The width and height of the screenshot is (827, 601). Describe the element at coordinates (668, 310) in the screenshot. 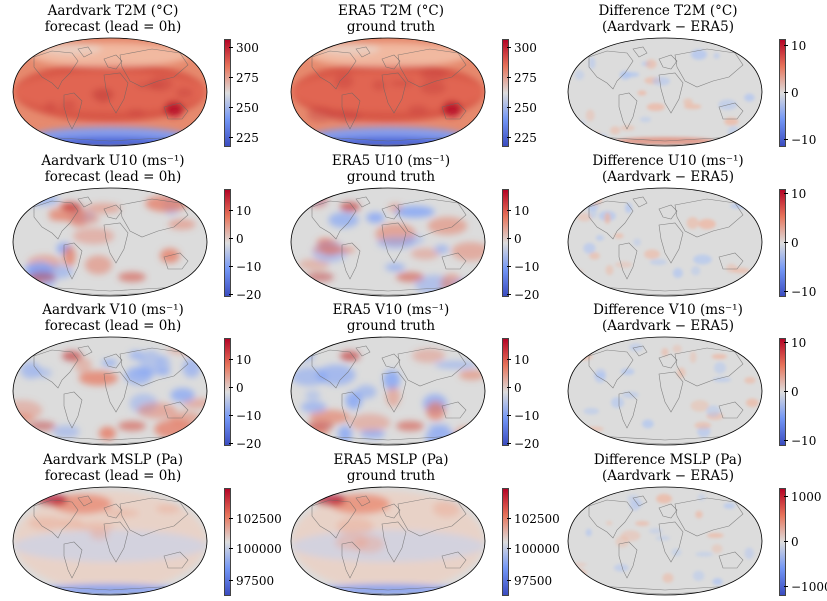

I see `panel-title-line1: Difference V10 (ms⁻¹)` at that location.